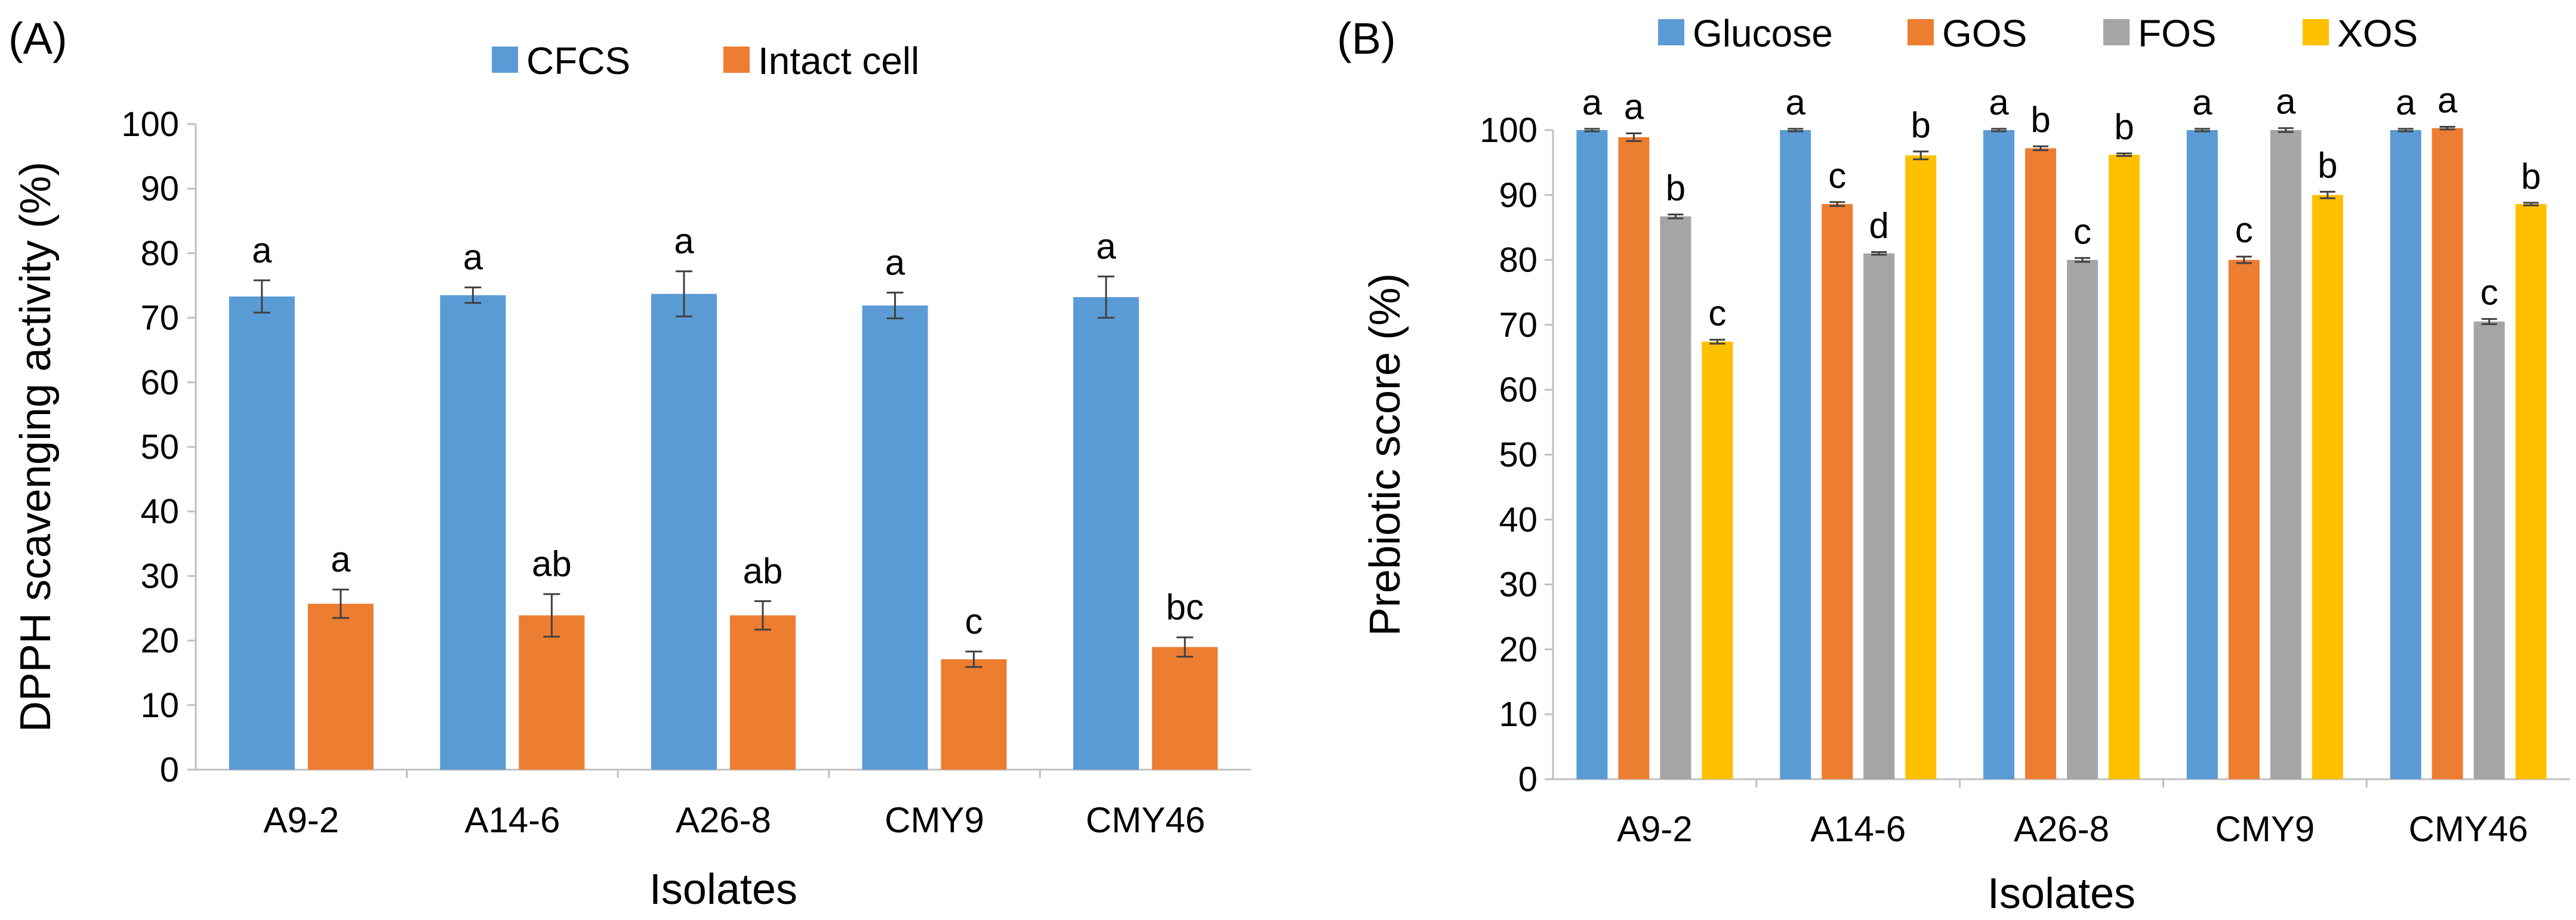 The width and height of the screenshot is (2576, 920). What do you see at coordinates (159, 253) in the screenshot?
I see `panel-a-y-tick-label: 80` at bounding box center [159, 253].